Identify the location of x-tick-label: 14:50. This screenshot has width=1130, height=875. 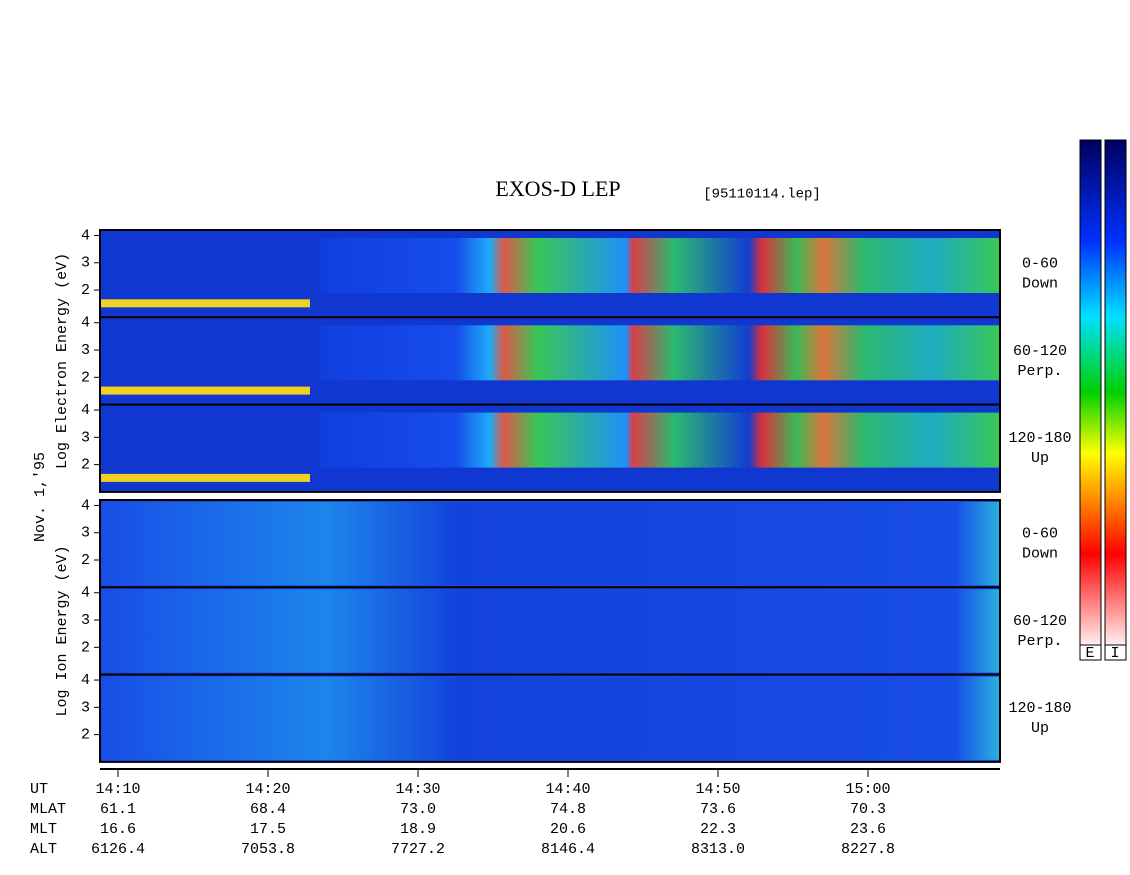
(717, 789).